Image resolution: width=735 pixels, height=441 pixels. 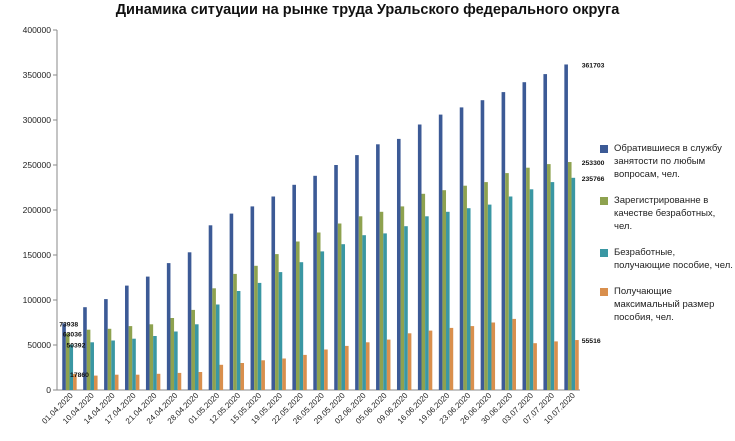 I want to click on data-label: 63036, so click(x=72, y=334).